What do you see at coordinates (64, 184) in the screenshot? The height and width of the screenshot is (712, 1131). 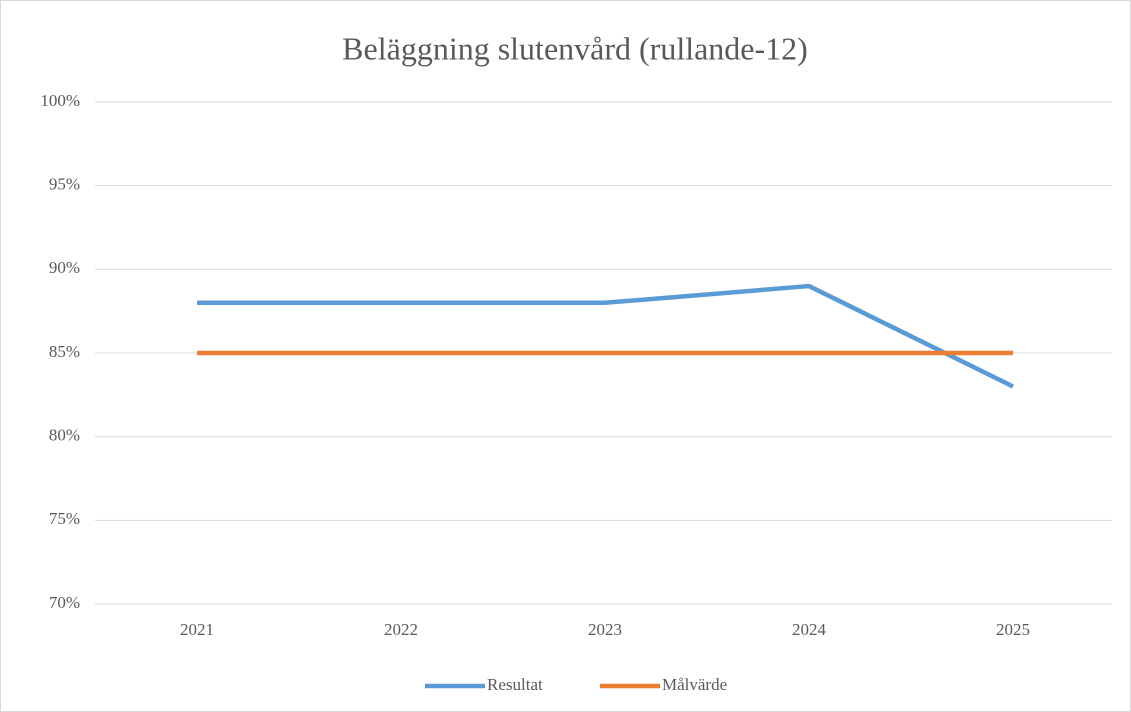 I see `y-tick-label: 95%` at bounding box center [64, 184].